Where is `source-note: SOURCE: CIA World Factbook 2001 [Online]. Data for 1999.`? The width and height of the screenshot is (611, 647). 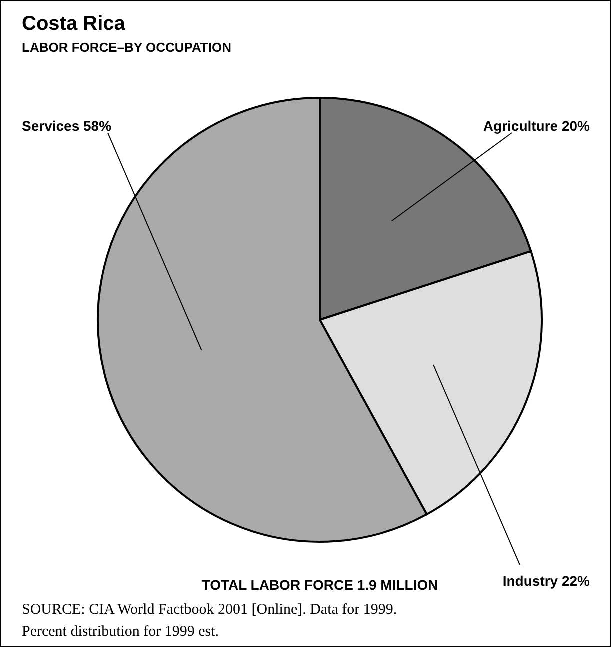
source-note: SOURCE: CIA World Factbook 2001 [Online]. Data for 1999. is located at coordinates (210, 610).